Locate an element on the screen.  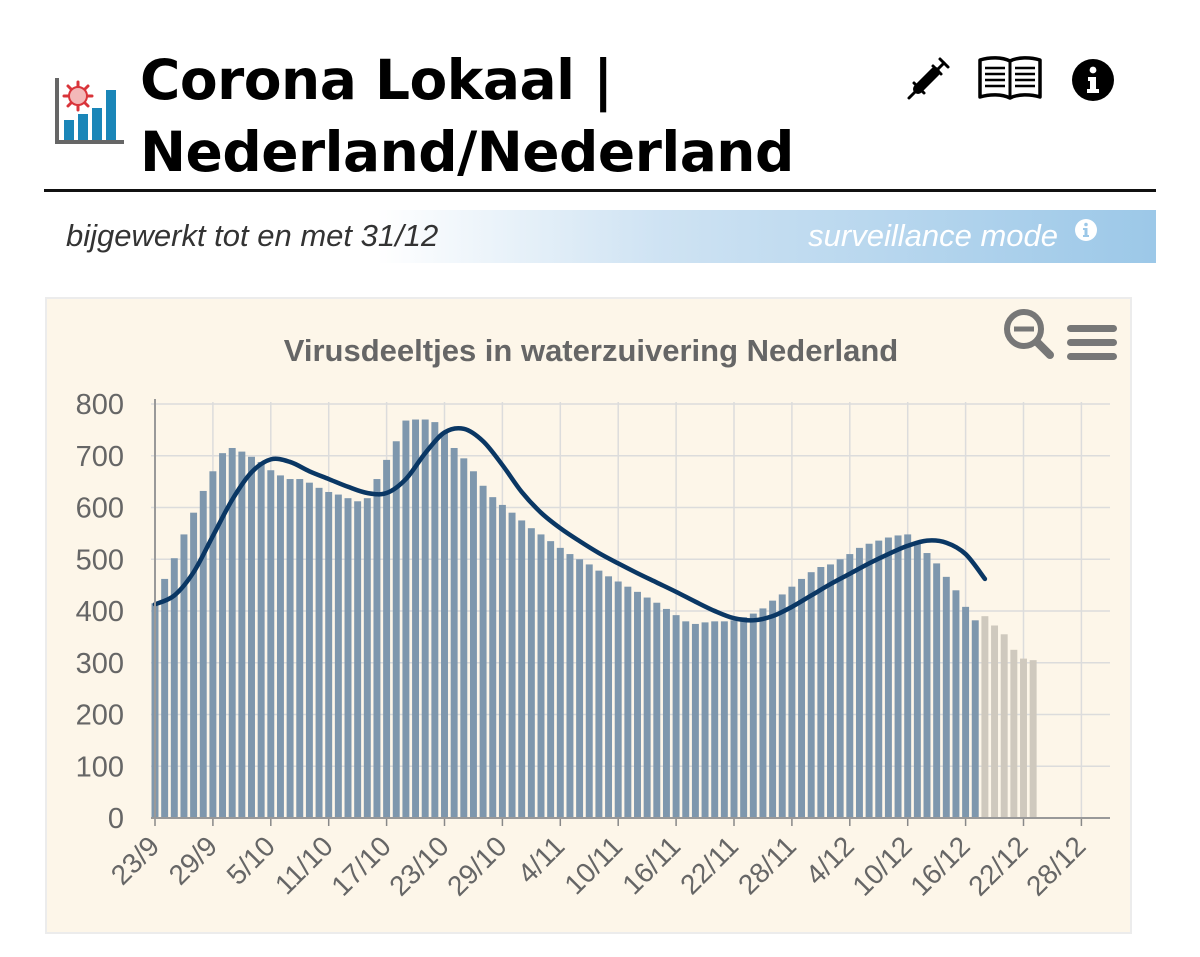
zoom-out-icon is located at coordinates (1029, 334).